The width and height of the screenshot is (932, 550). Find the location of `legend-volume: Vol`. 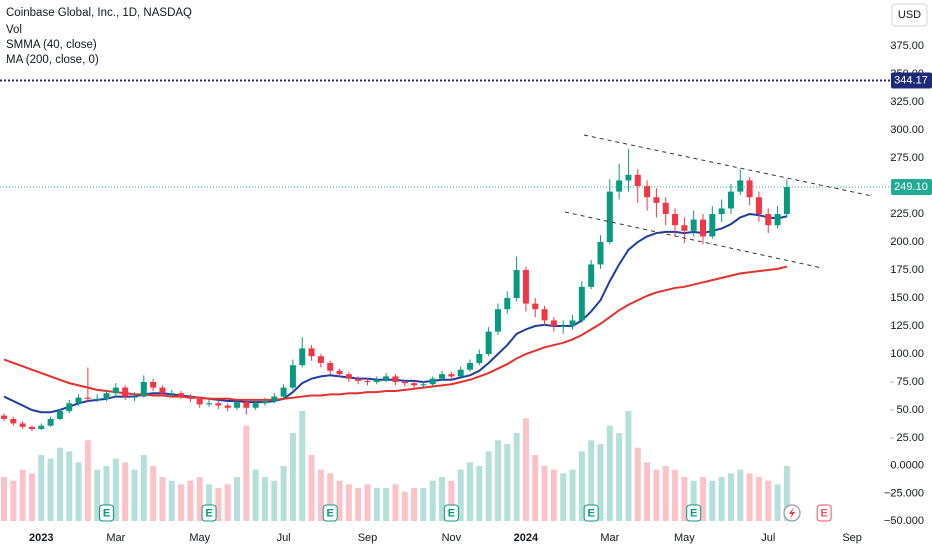

legend-volume: Vol is located at coordinates (14, 30).